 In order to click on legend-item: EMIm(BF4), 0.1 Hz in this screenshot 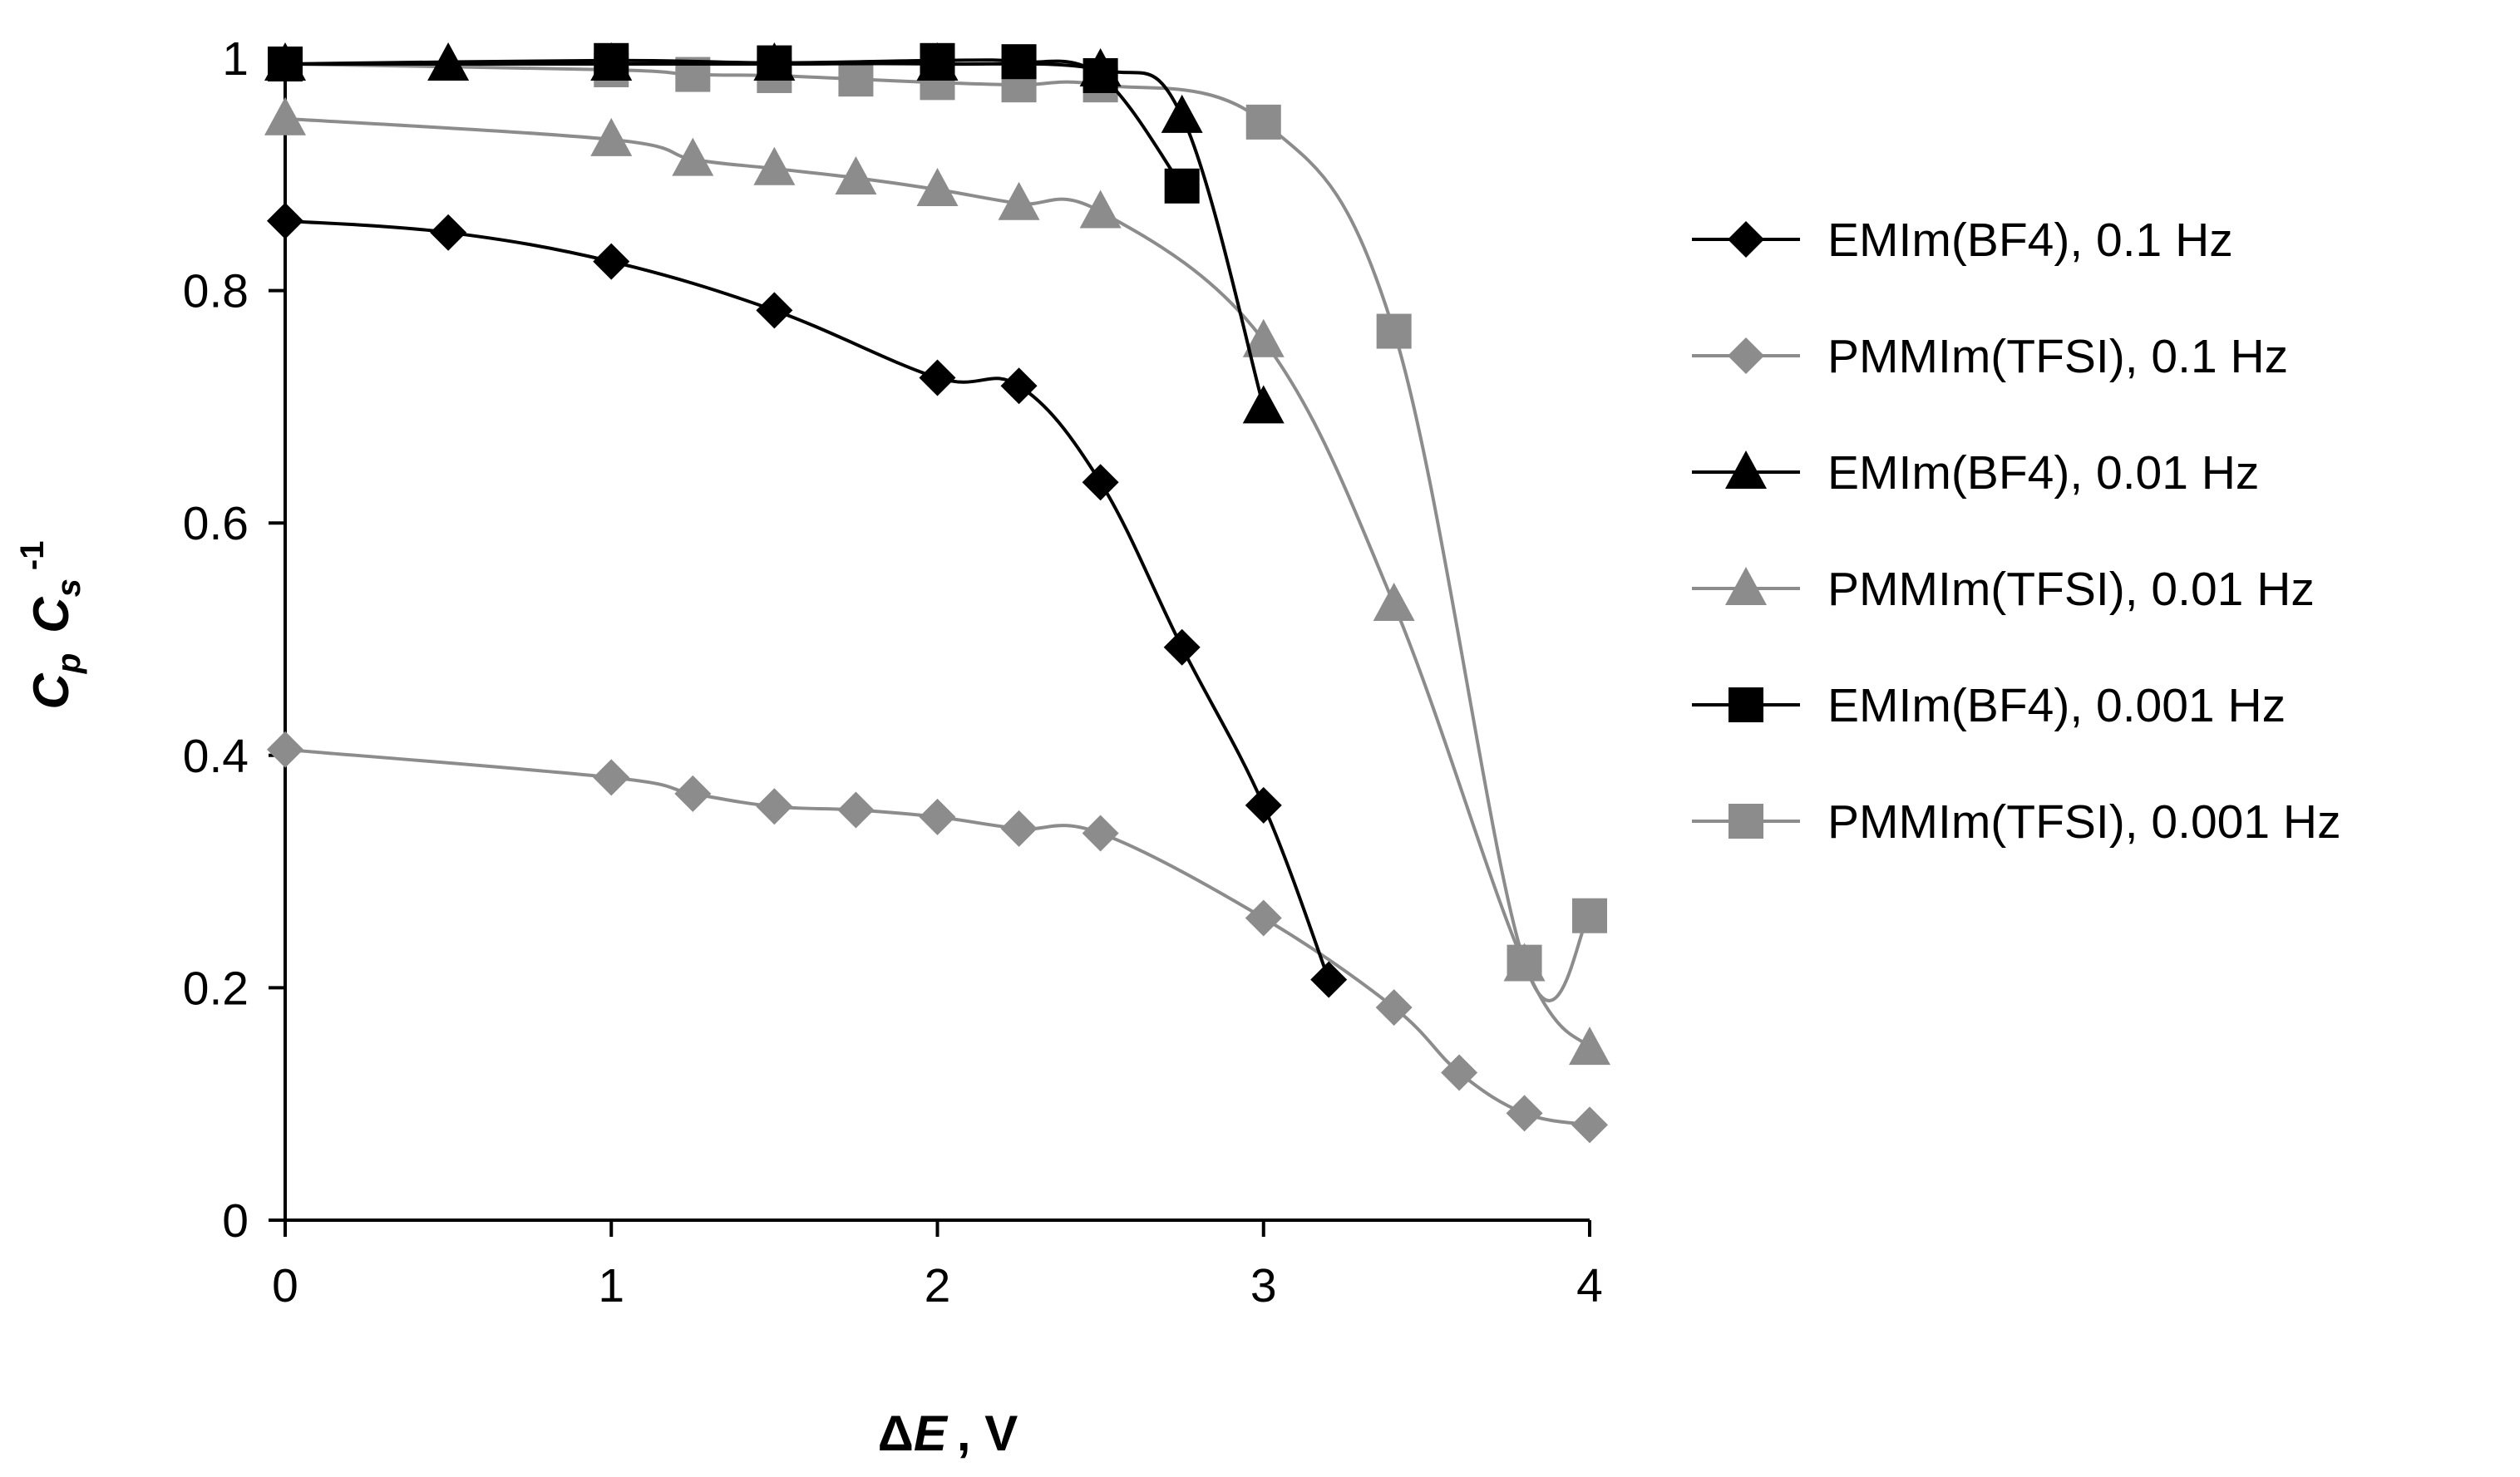, I will do `click(1962, 240)`.